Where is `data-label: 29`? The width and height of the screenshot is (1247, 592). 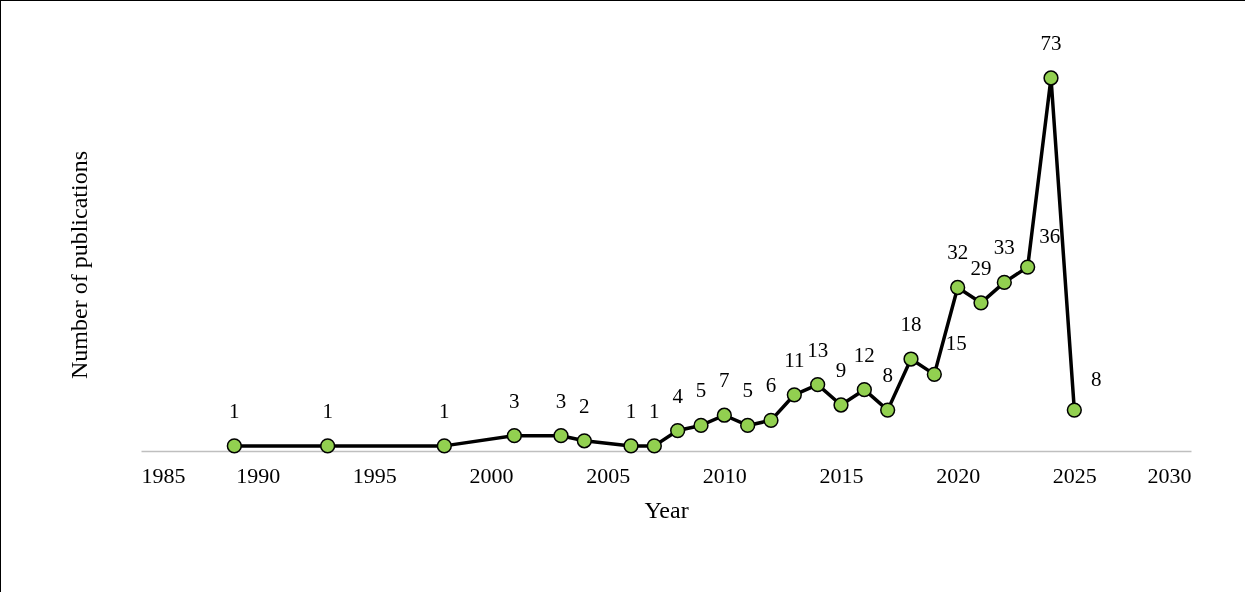 data-label: 29 is located at coordinates (981, 267).